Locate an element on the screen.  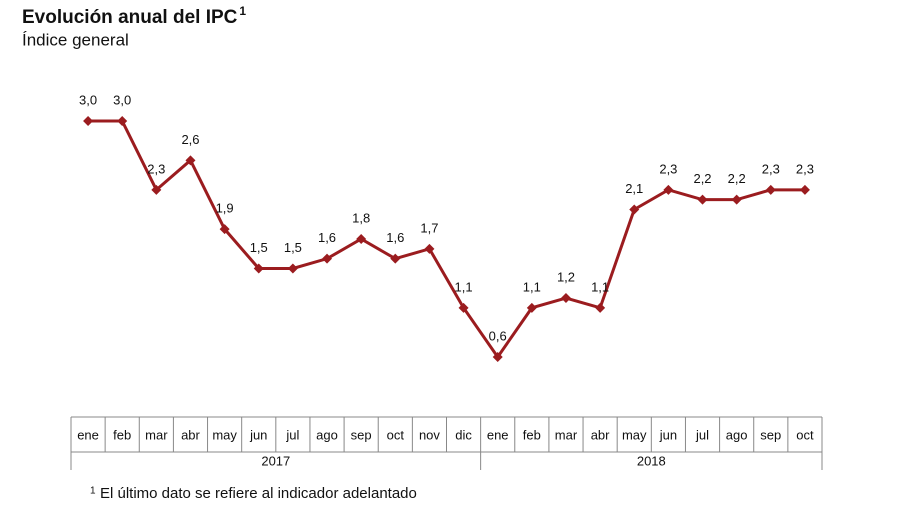
data-label: 1,9 is located at coordinates (225, 208).